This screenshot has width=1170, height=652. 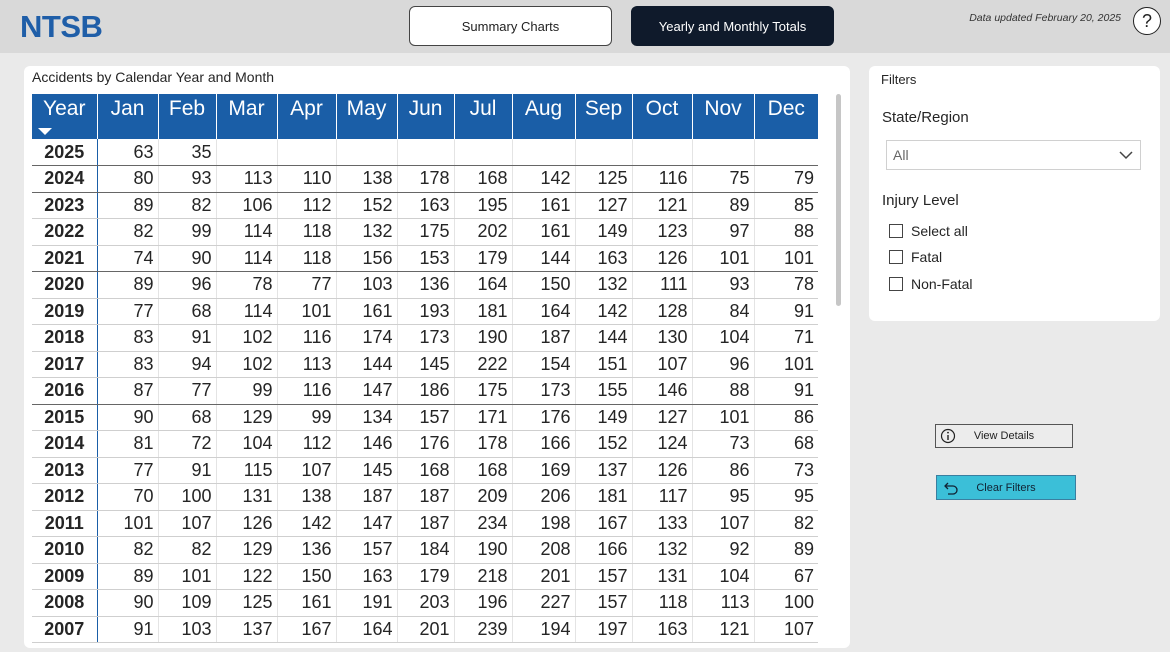 I want to click on clear-filters-button: Clear Filters, so click(x=1006, y=487).